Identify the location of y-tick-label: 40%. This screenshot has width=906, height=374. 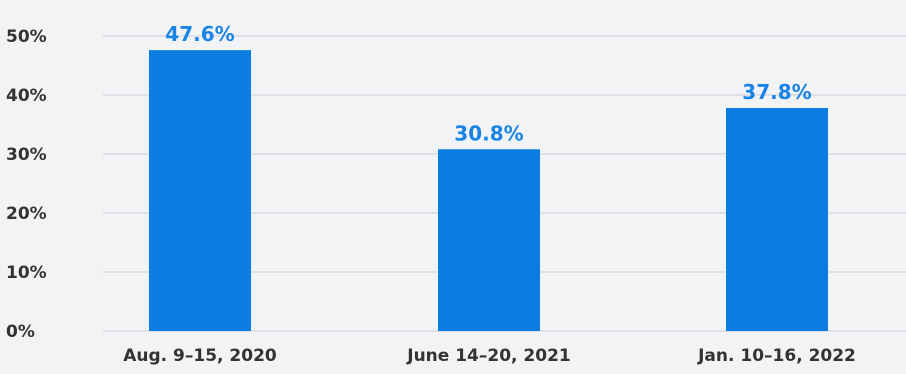
(26, 96).